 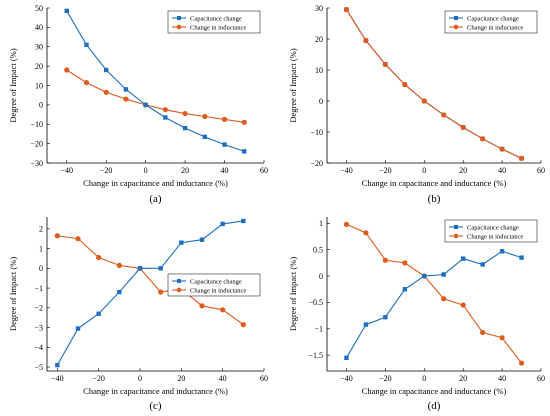 I want to click on y-tick-label: 1, so click(x=321, y=223).